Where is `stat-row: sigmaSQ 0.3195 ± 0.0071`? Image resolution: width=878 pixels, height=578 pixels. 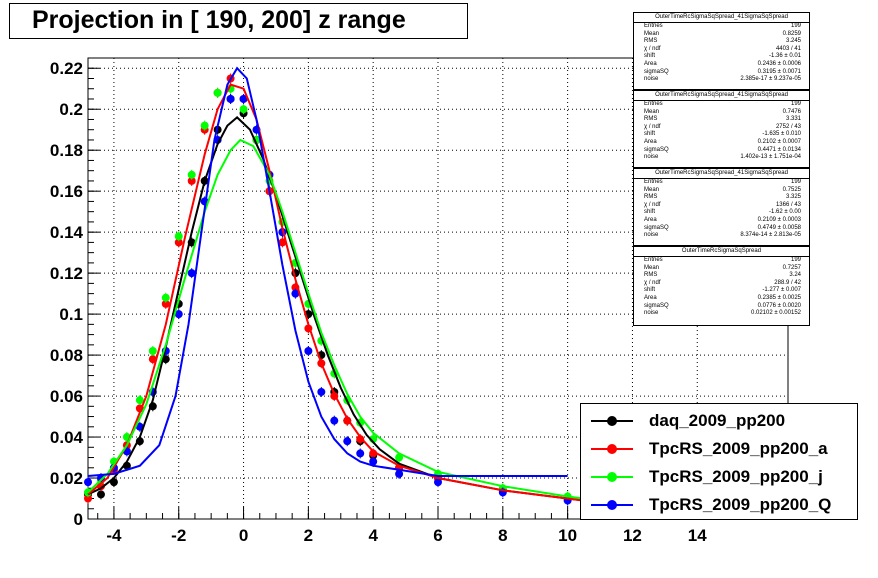
stat-row: sigmaSQ 0.3195 ± 0.0071 is located at coordinates (721, 73).